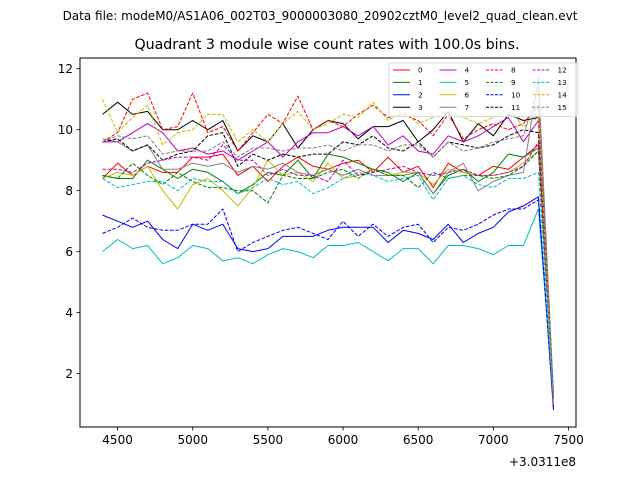 The width and height of the screenshot is (640, 480). Describe the element at coordinates (562, 107) in the screenshot. I see `legend-label-15: 15` at that location.